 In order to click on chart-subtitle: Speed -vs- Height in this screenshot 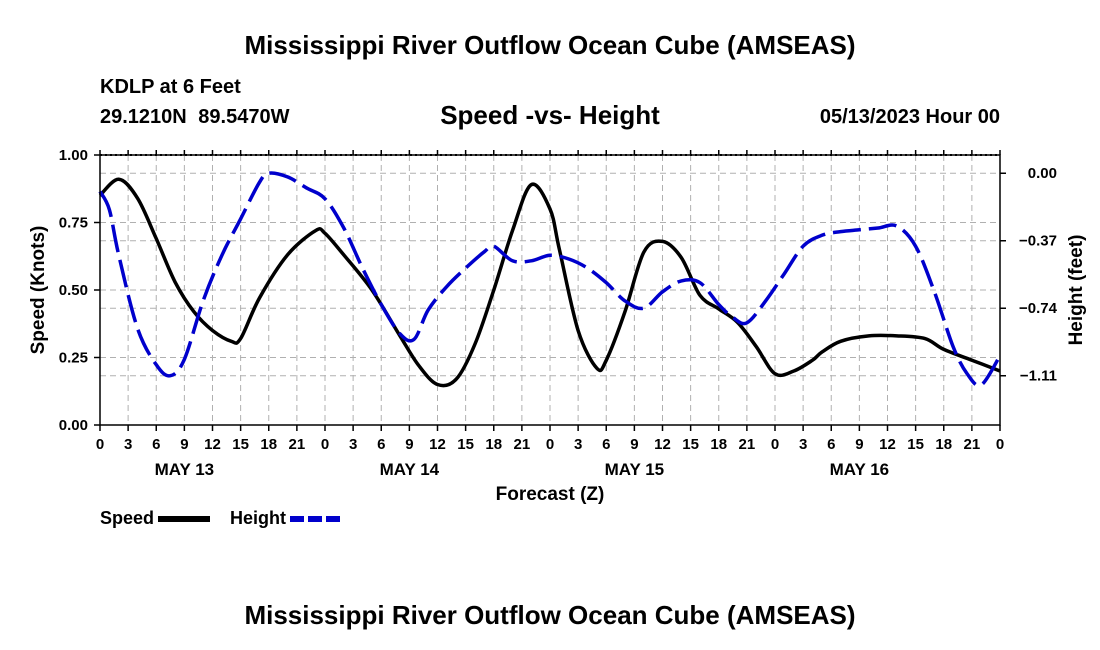, I will do `click(550, 115)`.